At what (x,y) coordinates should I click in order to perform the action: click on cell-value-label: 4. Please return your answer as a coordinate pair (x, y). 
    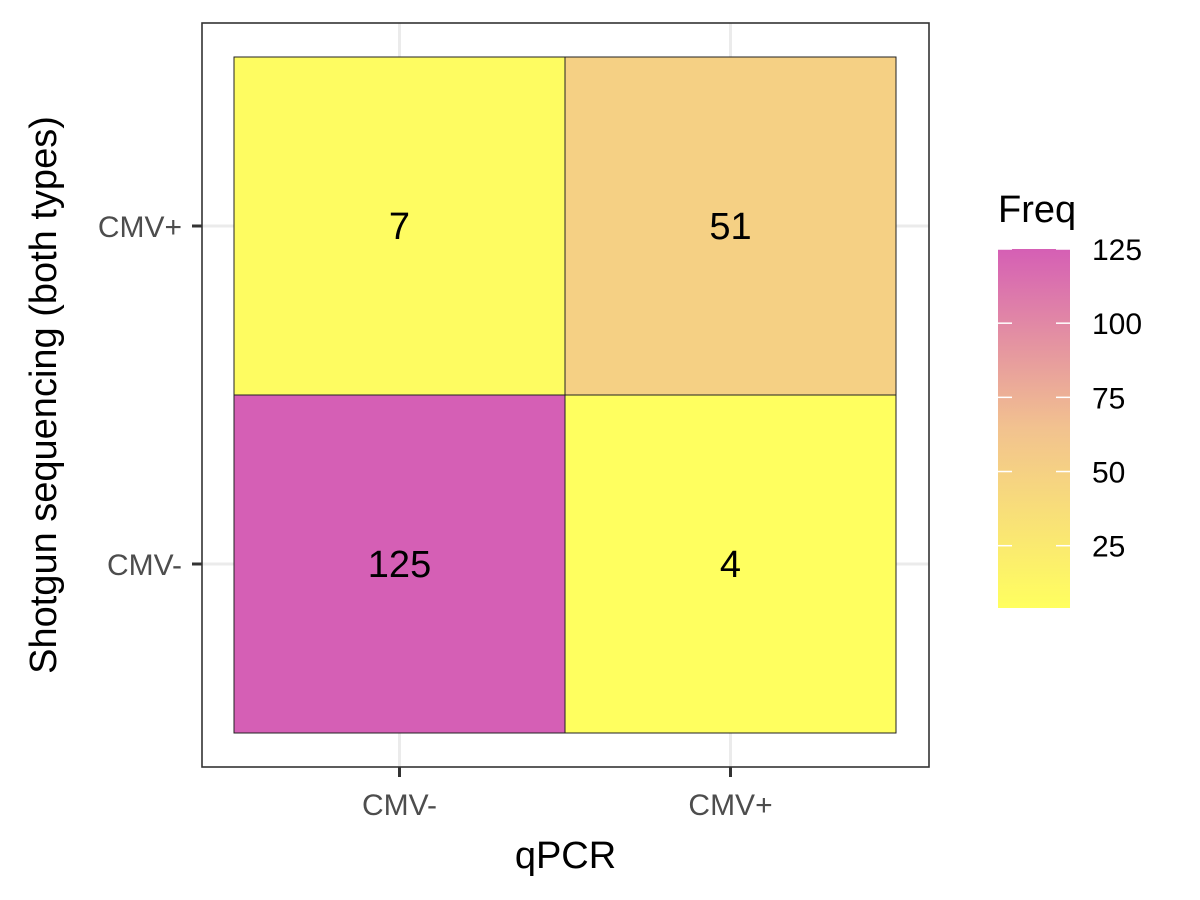
    Looking at the image, I should click on (730, 565).